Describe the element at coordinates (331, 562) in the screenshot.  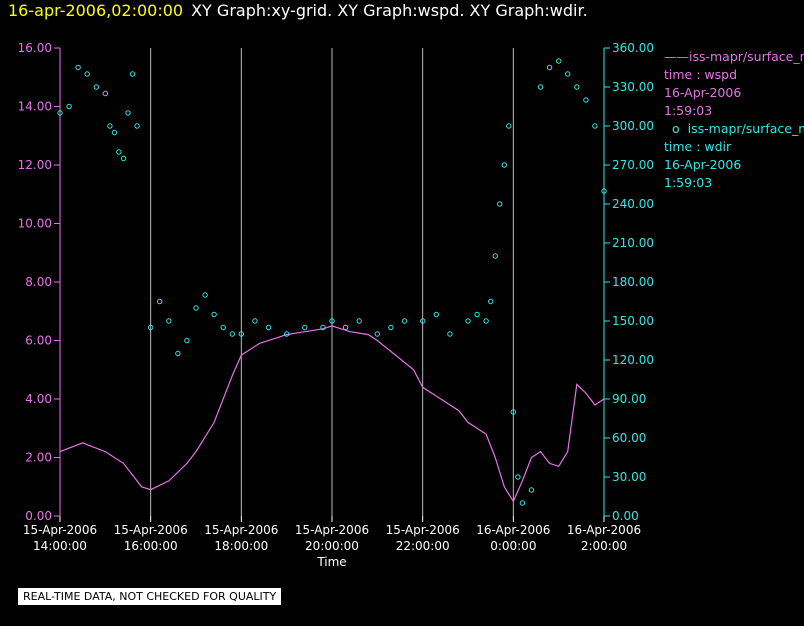
I see `x-axis-label: Time` at that location.